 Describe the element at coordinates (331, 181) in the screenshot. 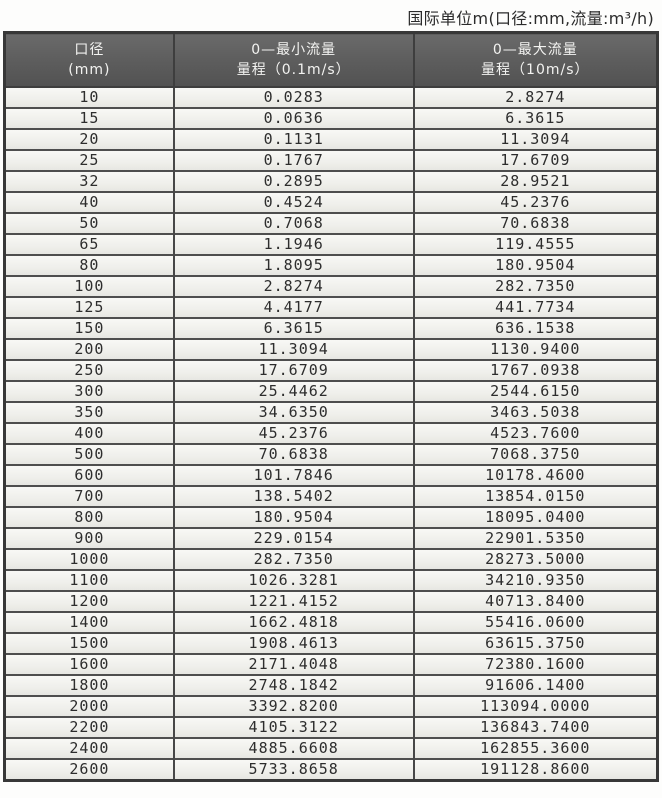

I see `table-row: 32 0.2895 28.9521` at that location.